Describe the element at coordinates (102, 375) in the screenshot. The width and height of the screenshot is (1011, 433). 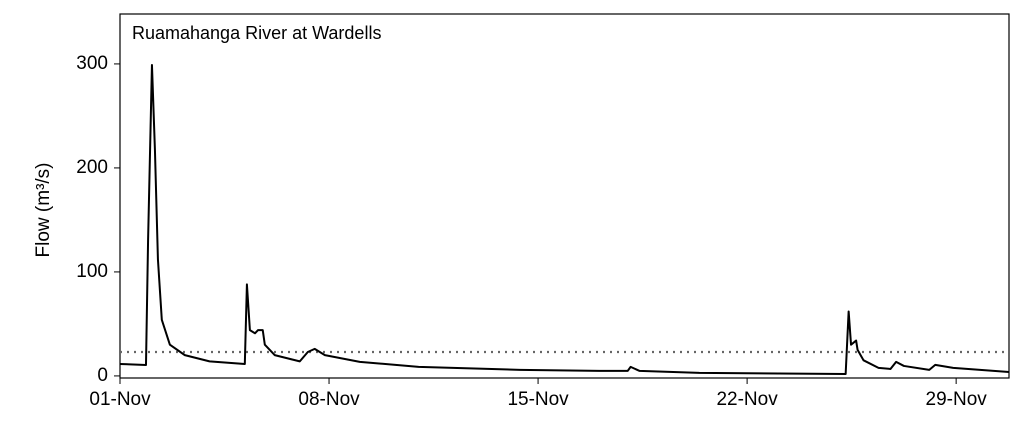
I see `y-tick-label: 0` at that location.